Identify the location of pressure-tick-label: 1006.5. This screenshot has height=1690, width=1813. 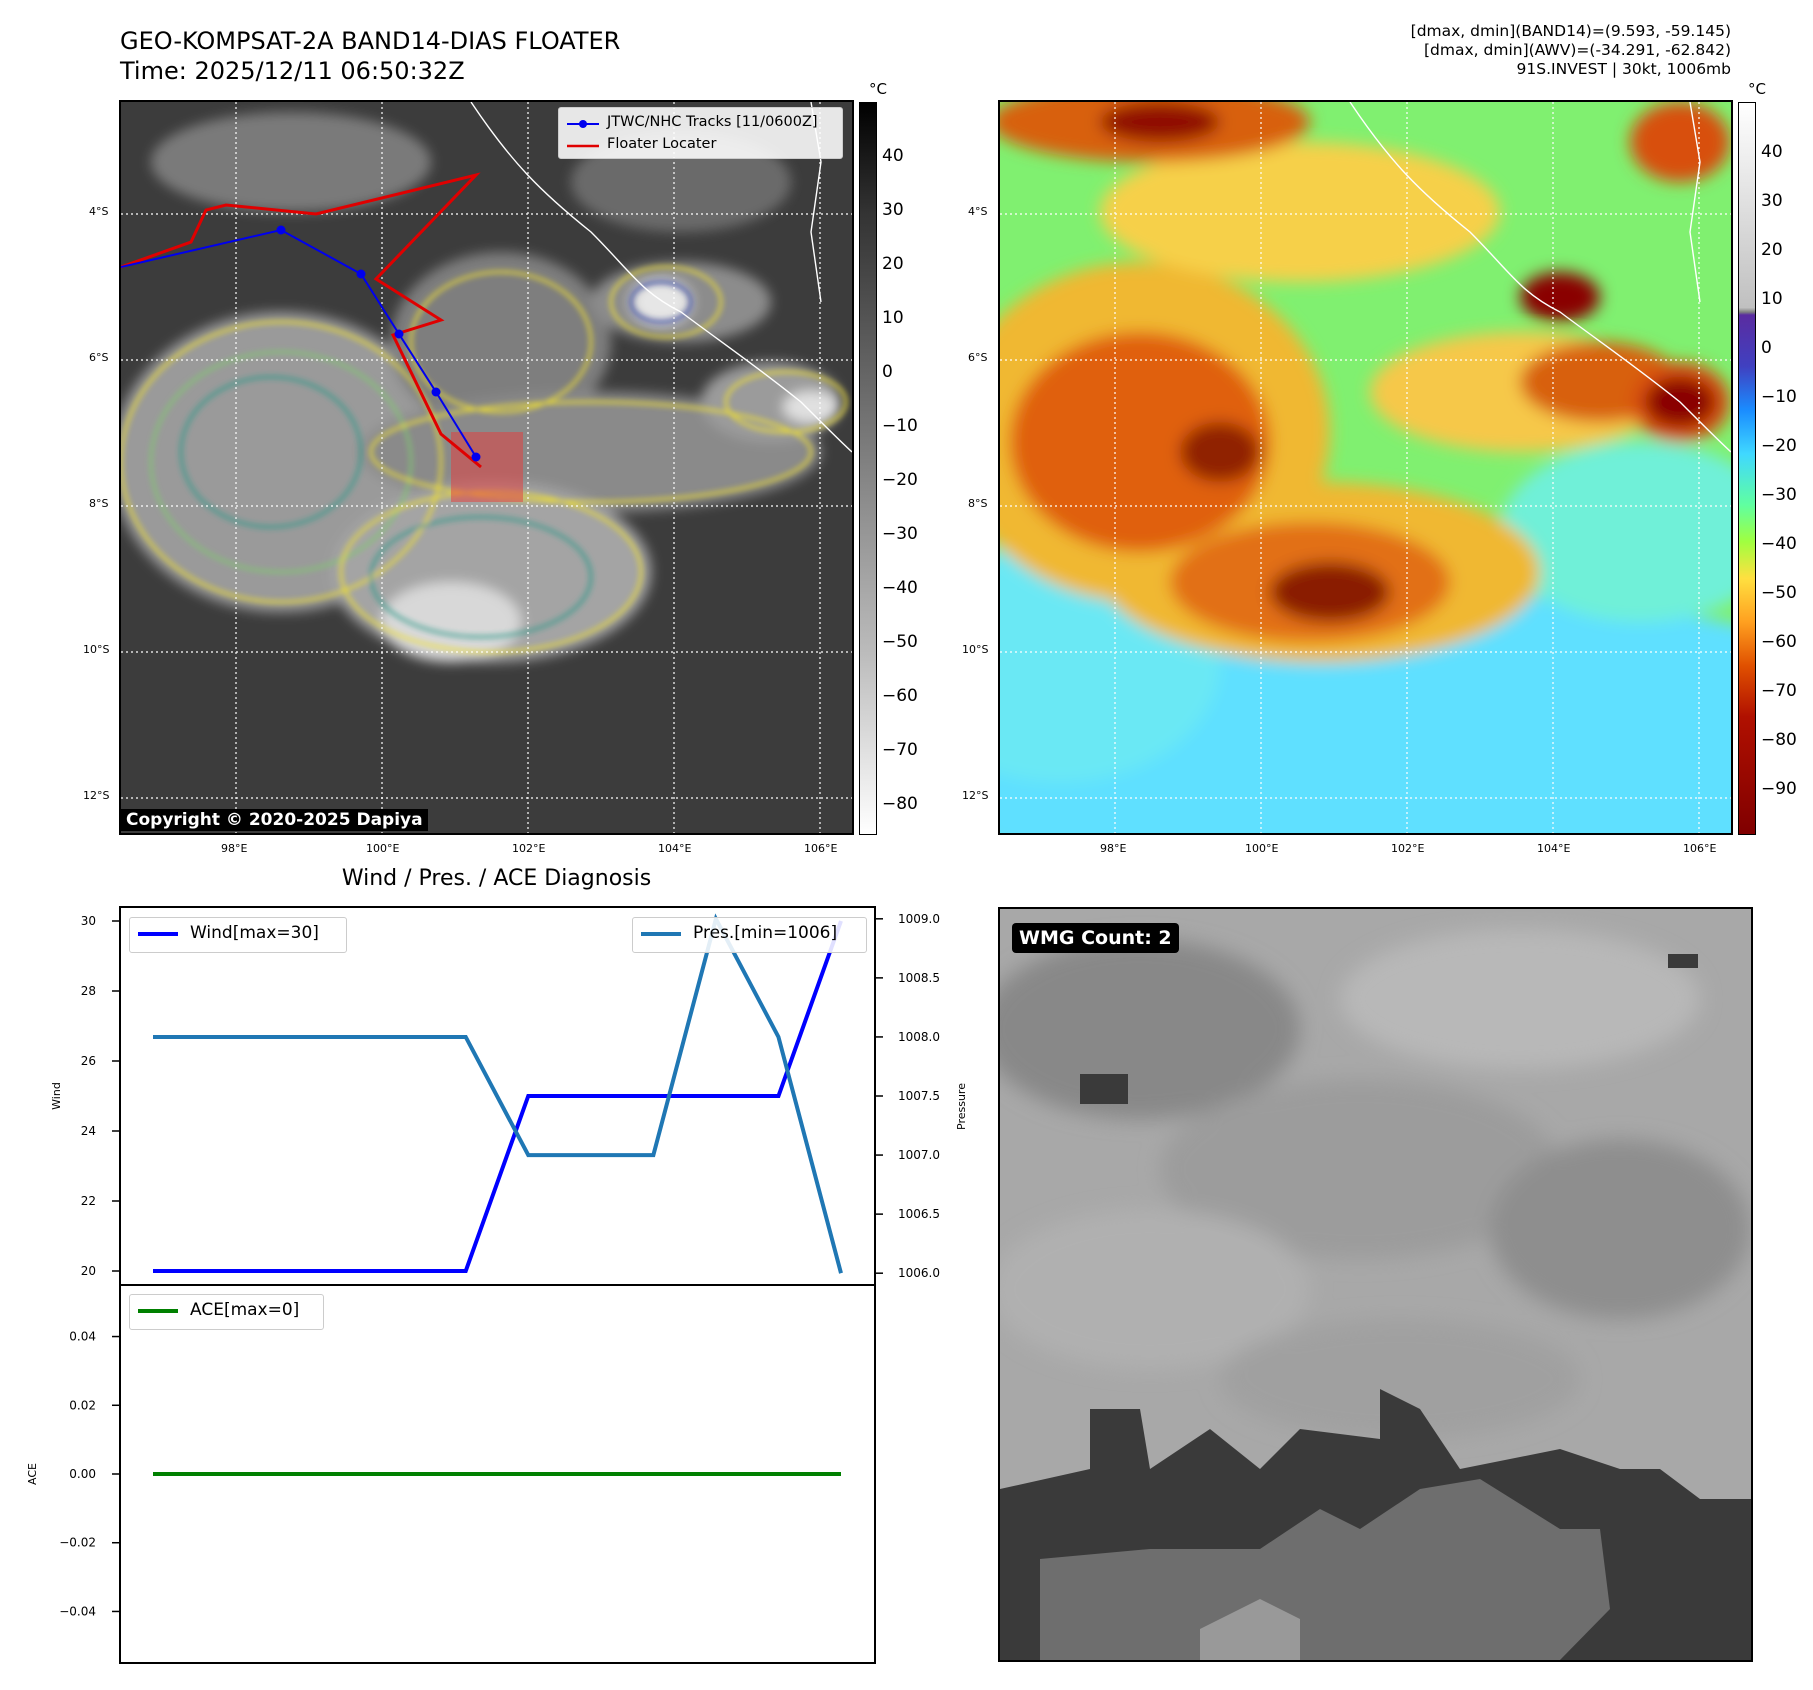
(919, 1214).